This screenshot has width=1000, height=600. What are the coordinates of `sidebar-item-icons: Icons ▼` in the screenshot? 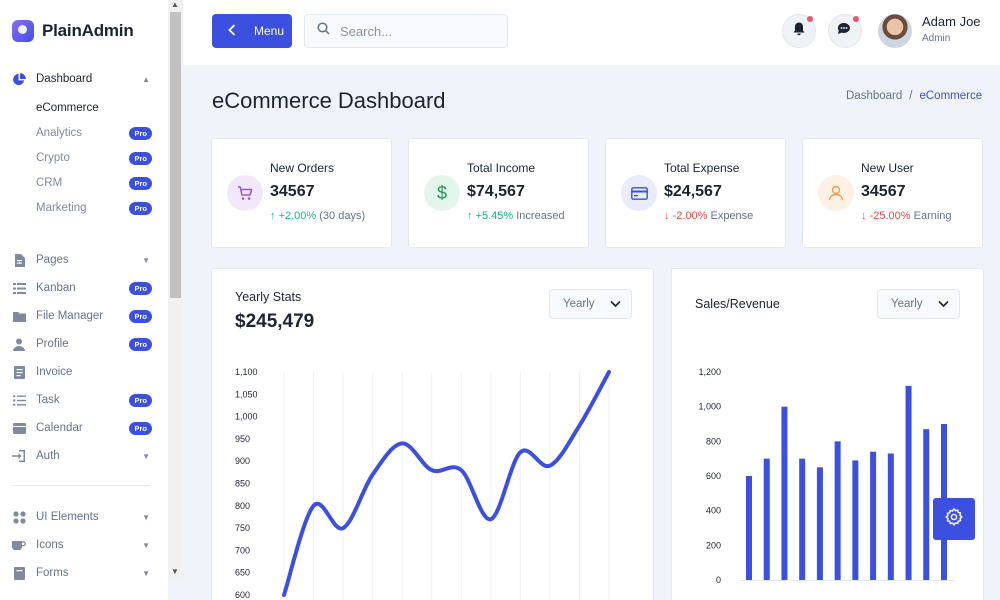 It's located at (82, 545).